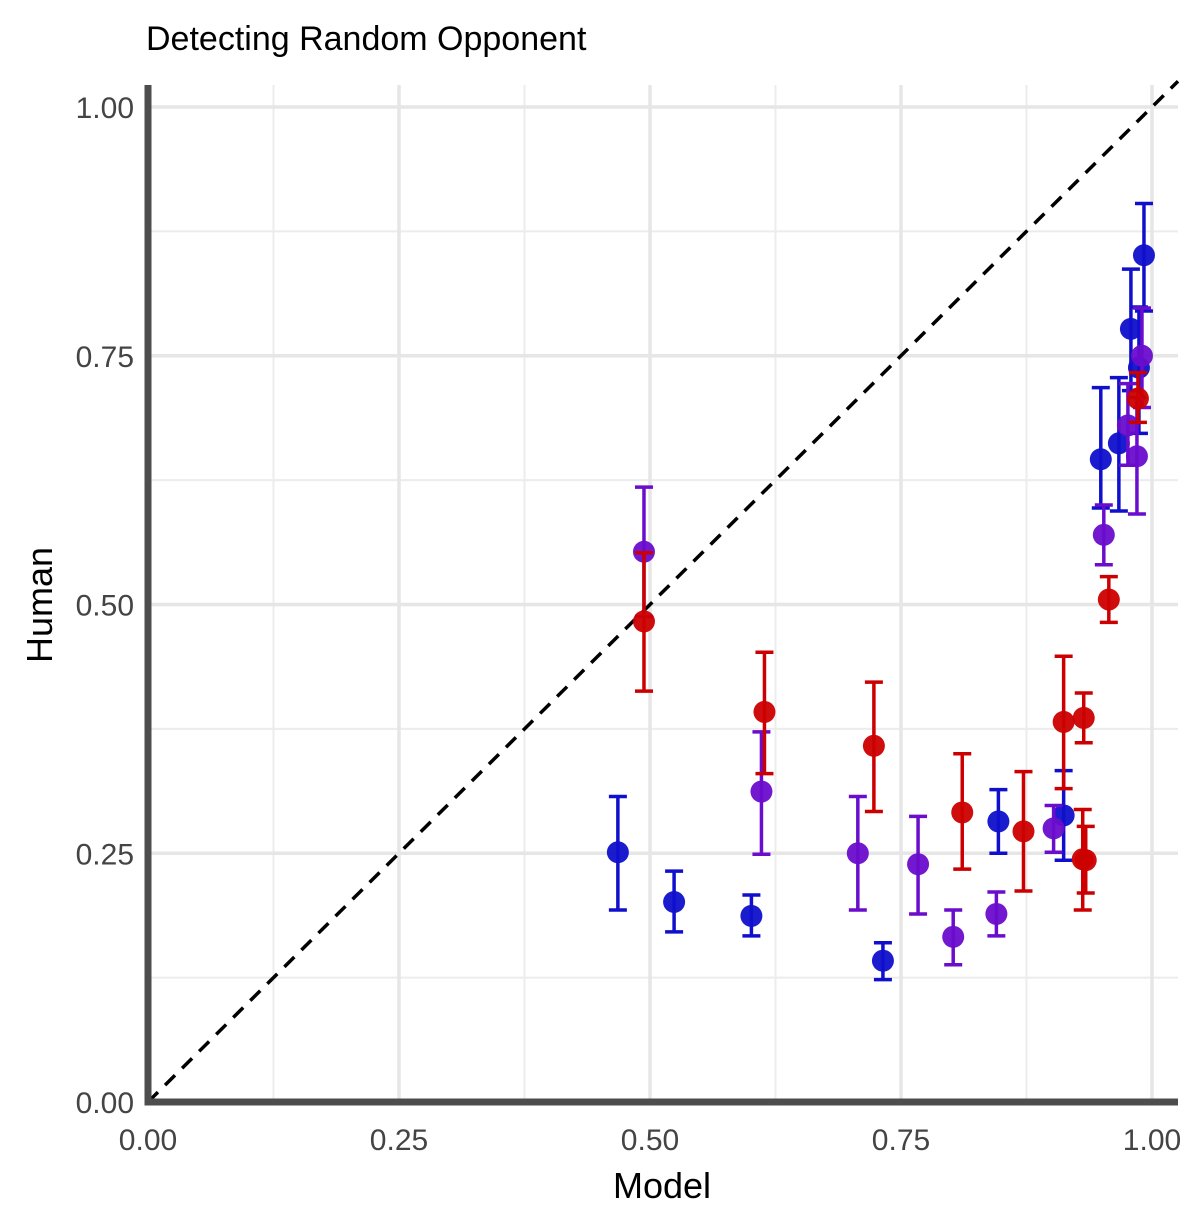  Describe the element at coordinates (399, 1140) in the screenshot. I see `x-tick-label: 0.25` at that location.